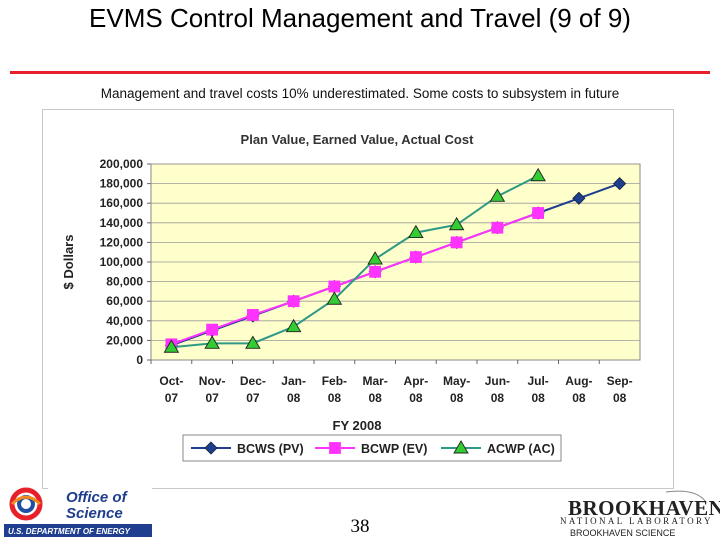 The image size is (720, 543). Describe the element at coordinates (335, 448) in the screenshot. I see `legend-marker-bcwp-ev` at that location.